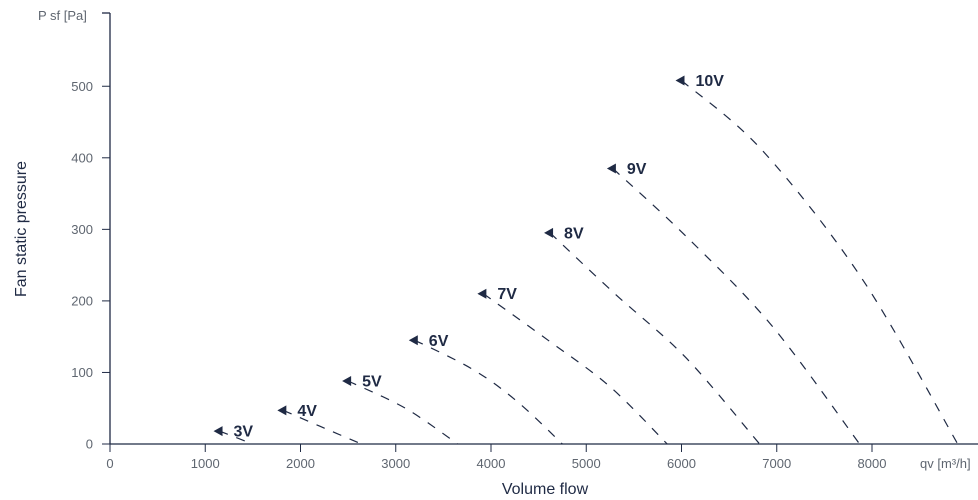  I want to click on y-axis-title: Fan static pressure, so click(21, 229).